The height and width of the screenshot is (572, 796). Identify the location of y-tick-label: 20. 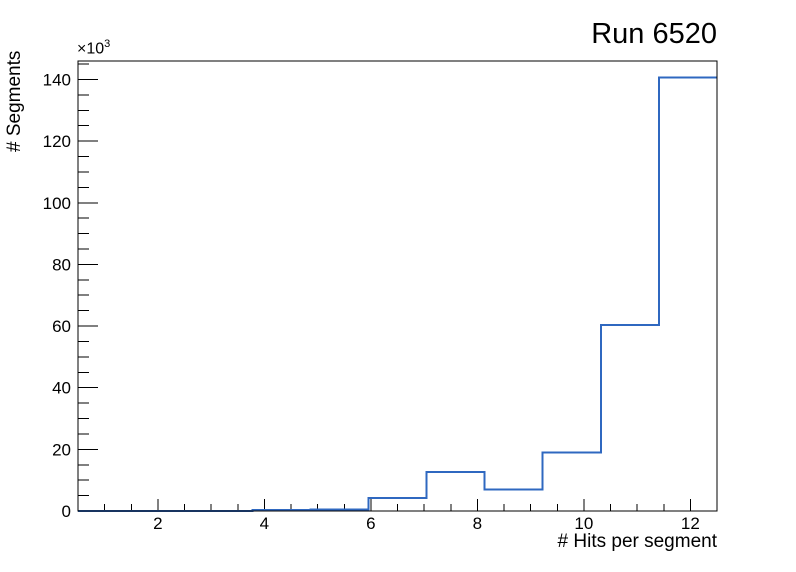
(61, 449).